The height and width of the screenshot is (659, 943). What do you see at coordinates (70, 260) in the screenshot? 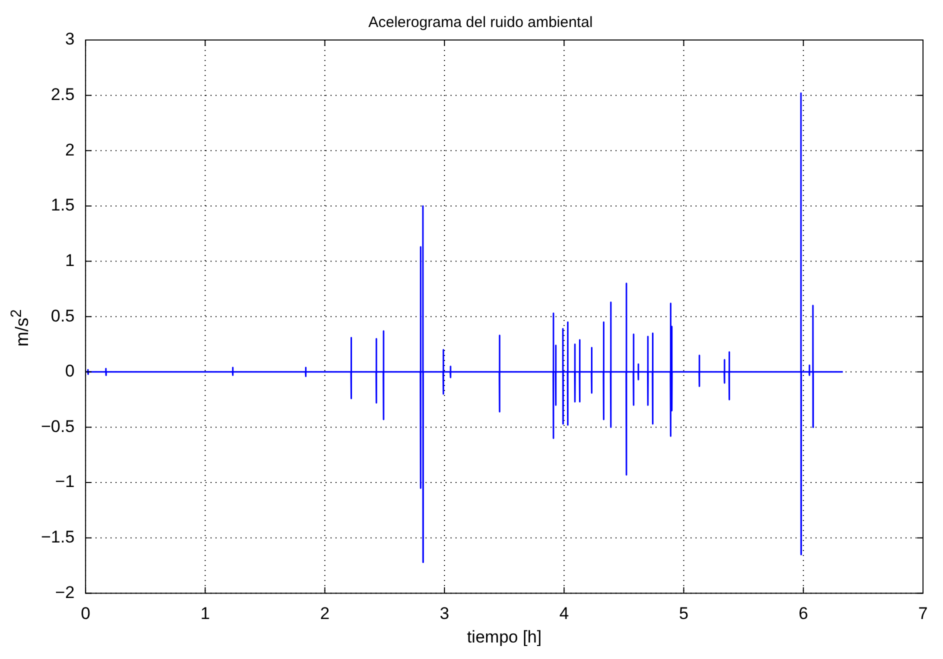
I see `y-tick-label: 1` at bounding box center [70, 260].